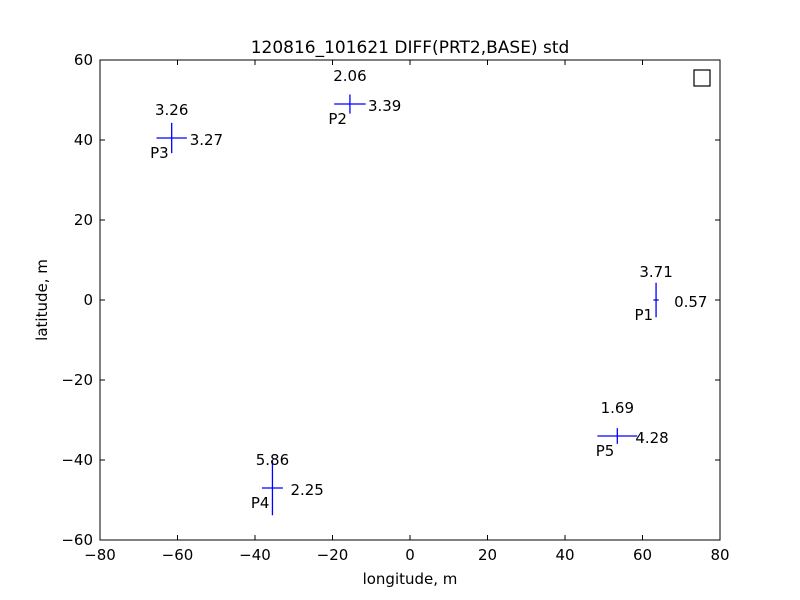 The image size is (800, 600). Describe the element at coordinates (410, 555) in the screenshot. I see `x-tick-label: 0` at that location.